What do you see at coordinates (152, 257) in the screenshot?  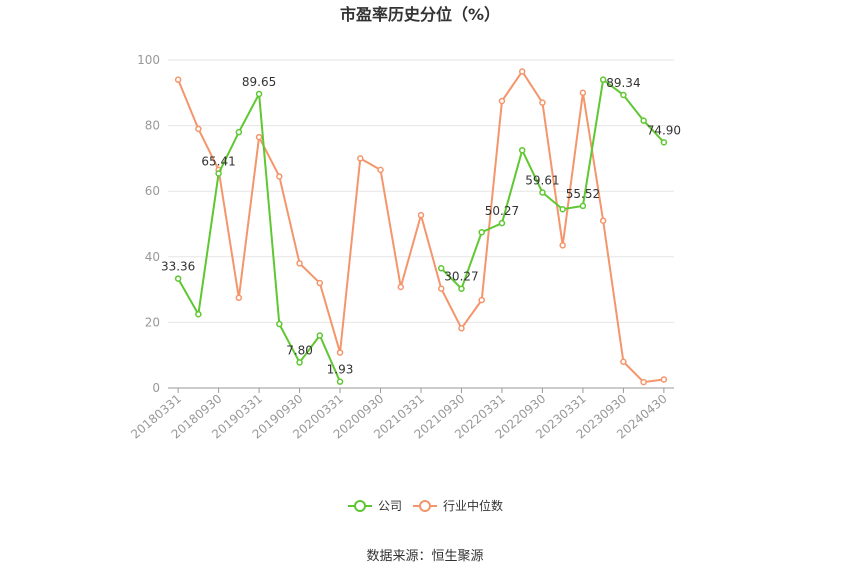 I see `y-tick-label: 40` at bounding box center [152, 257].